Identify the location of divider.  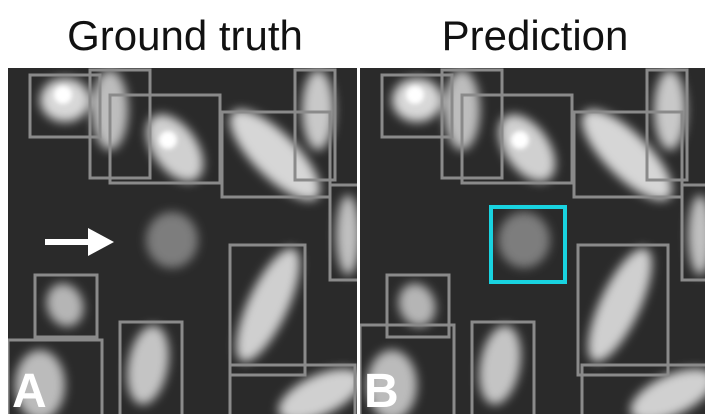
(358, 241).